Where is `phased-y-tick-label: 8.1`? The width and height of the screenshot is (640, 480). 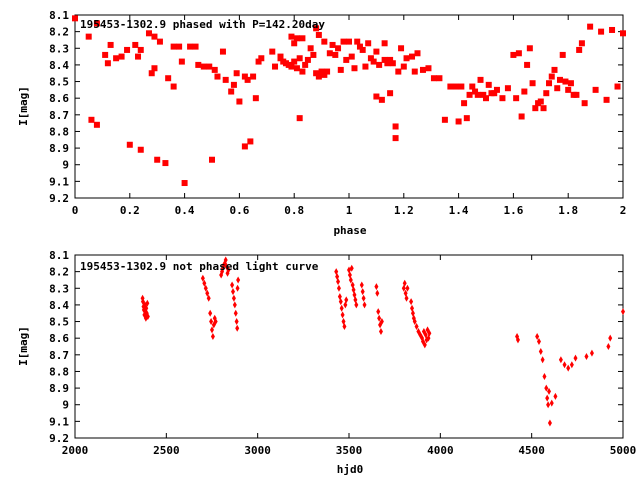 phased-y-tick-label: 8.1 is located at coordinates (59, 15).